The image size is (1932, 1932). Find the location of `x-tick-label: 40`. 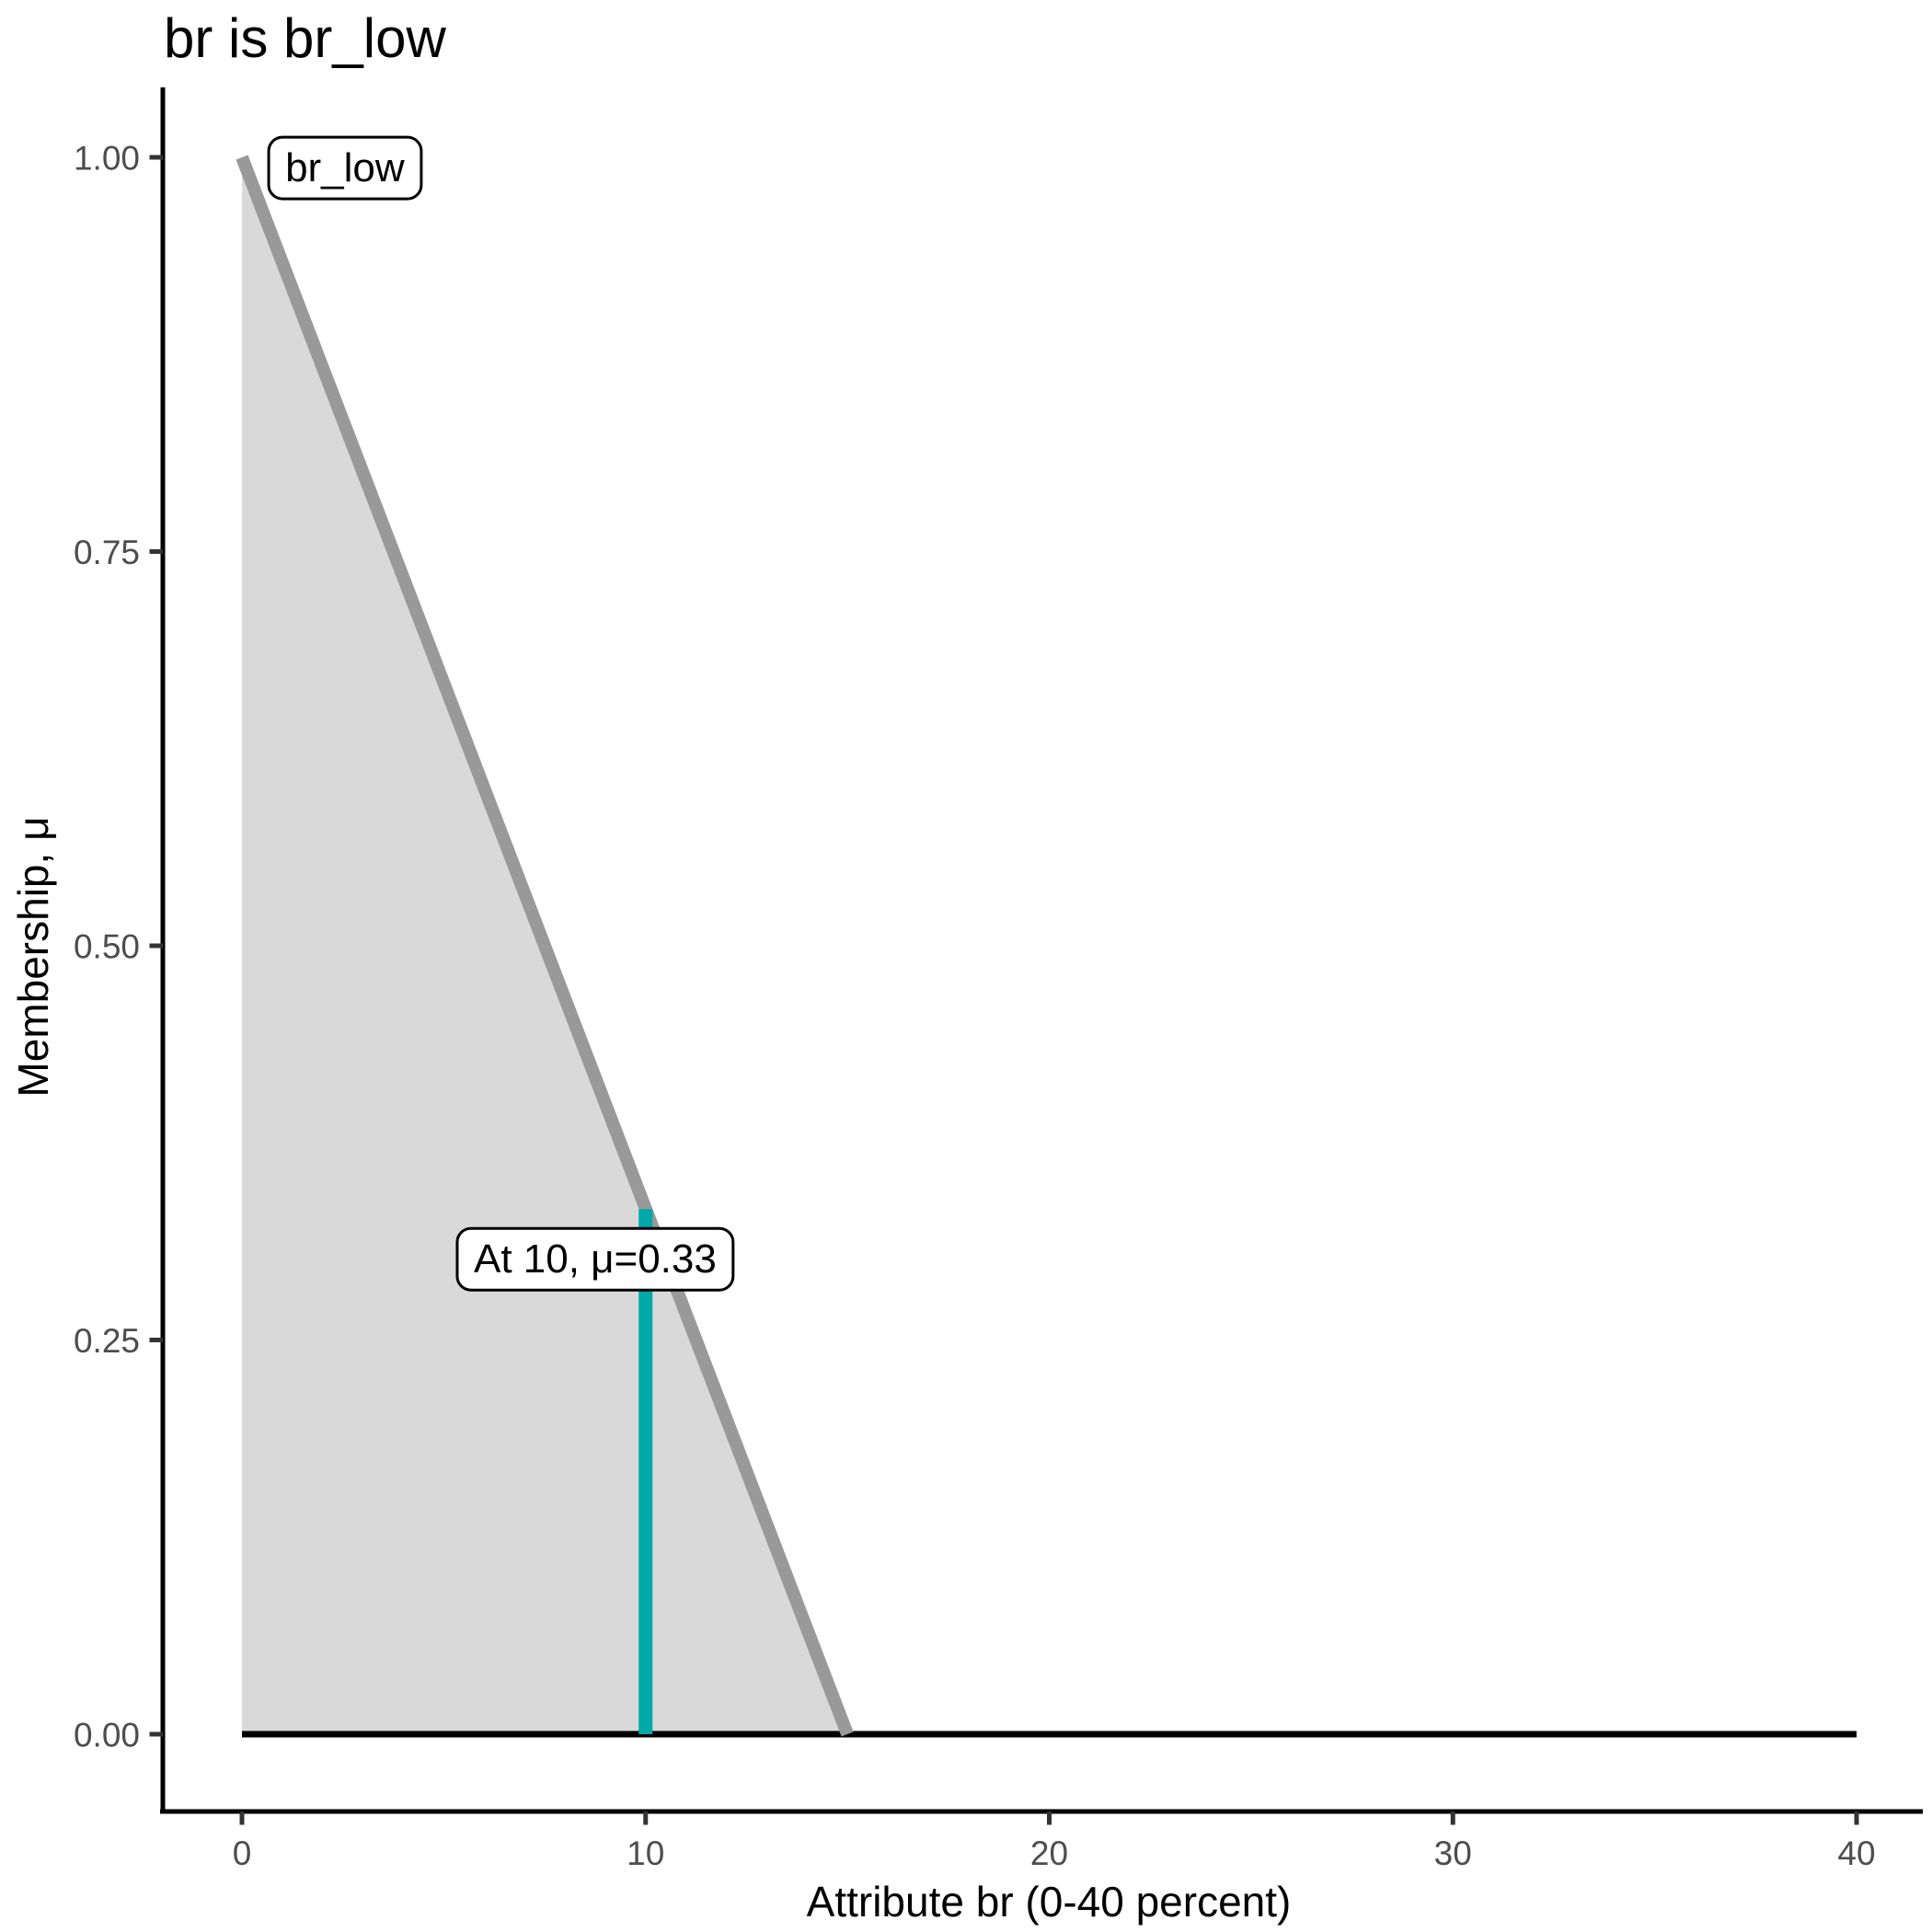

x-tick-label: 40 is located at coordinates (1856, 1853).